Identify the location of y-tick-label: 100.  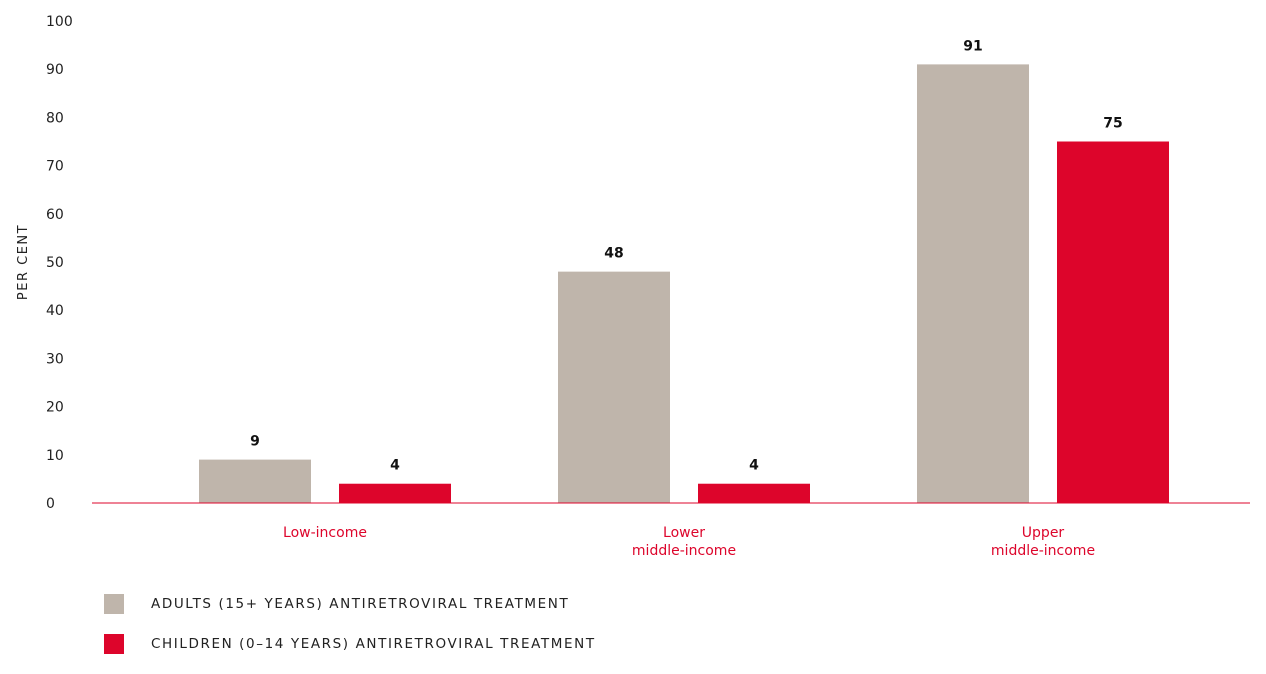
(59, 22).